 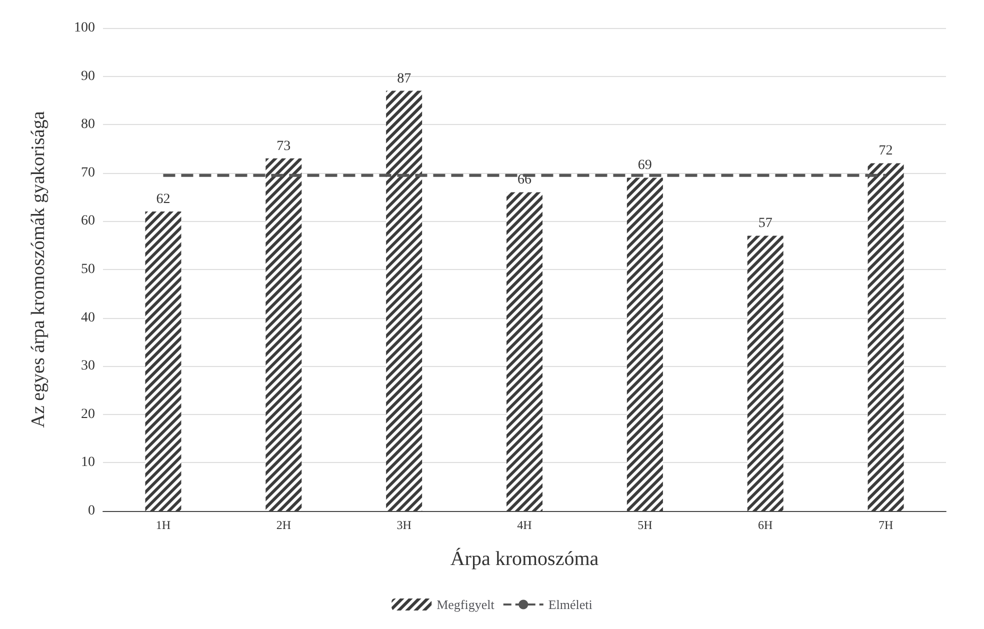 What do you see at coordinates (283, 146) in the screenshot?
I see `data-label: 73` at bounding box center [283, 146].